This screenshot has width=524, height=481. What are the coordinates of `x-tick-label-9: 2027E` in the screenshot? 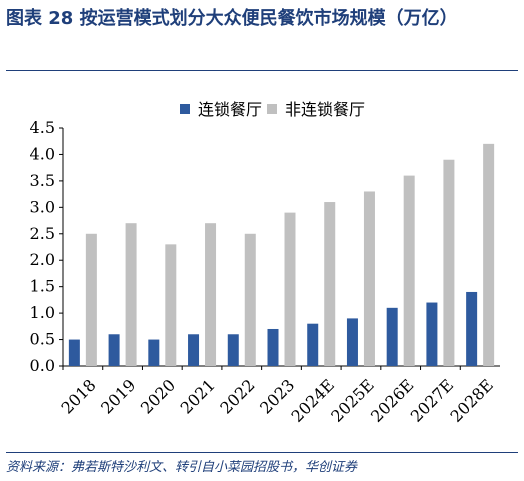 It's located at (432, 400).